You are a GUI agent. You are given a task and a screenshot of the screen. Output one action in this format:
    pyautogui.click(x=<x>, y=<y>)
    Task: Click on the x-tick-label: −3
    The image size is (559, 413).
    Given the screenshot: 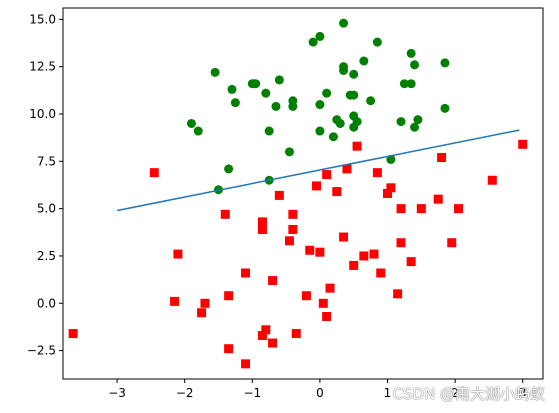 What is the action you would take?
    pyautogui.click(x=117, y=393)
    